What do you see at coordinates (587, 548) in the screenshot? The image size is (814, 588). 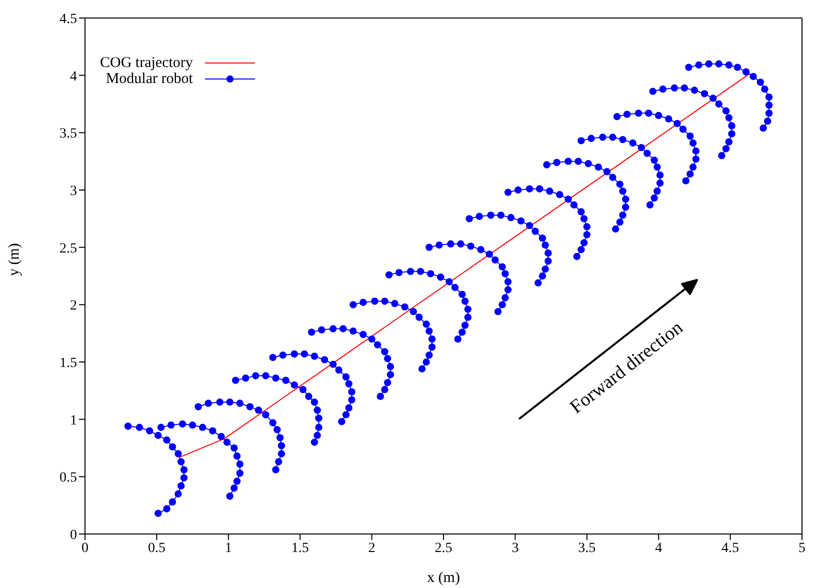 I see `x-tick-label: 3.5` at bounding box center [587, 548].